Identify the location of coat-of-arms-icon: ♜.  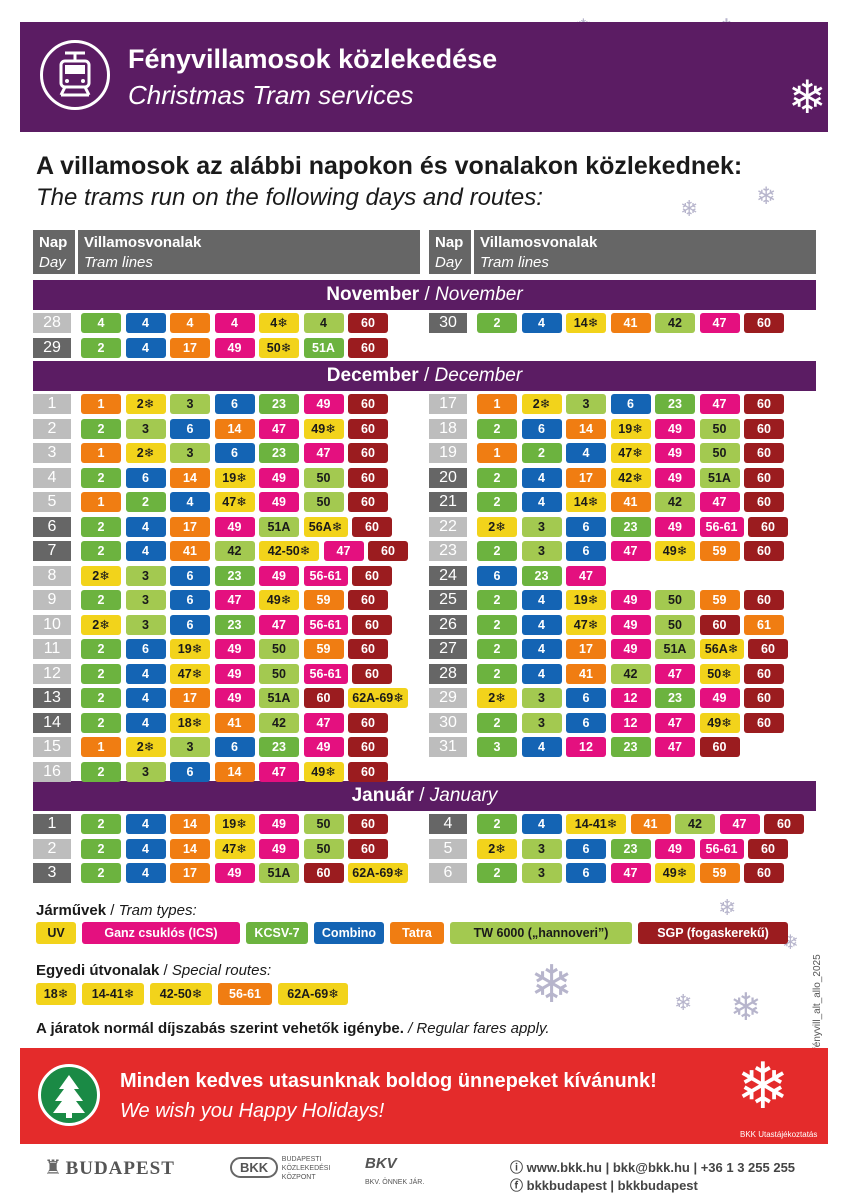
(53, 1168).